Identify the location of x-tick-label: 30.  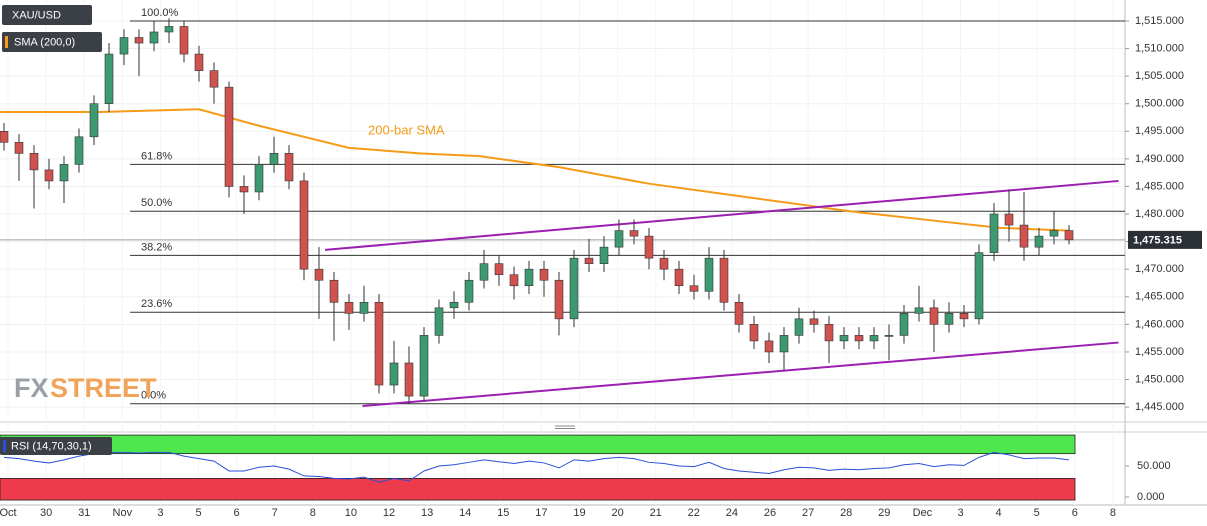
(46, 513).